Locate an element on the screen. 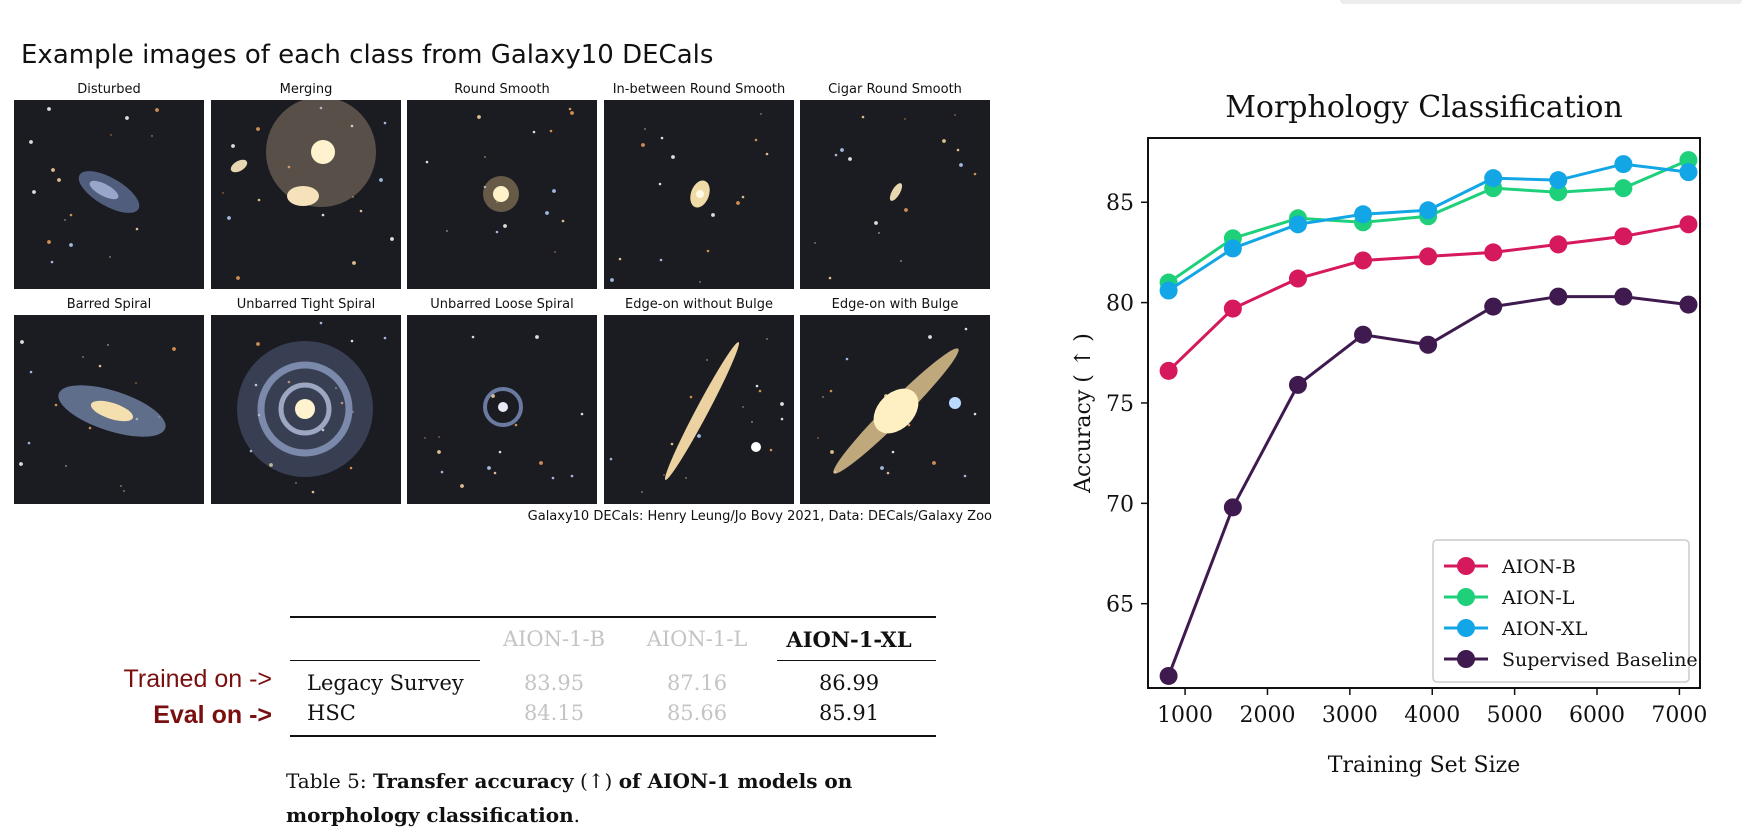 The image size is (1742, 839). table-bottom-rule is located at coordinates (613, 736).